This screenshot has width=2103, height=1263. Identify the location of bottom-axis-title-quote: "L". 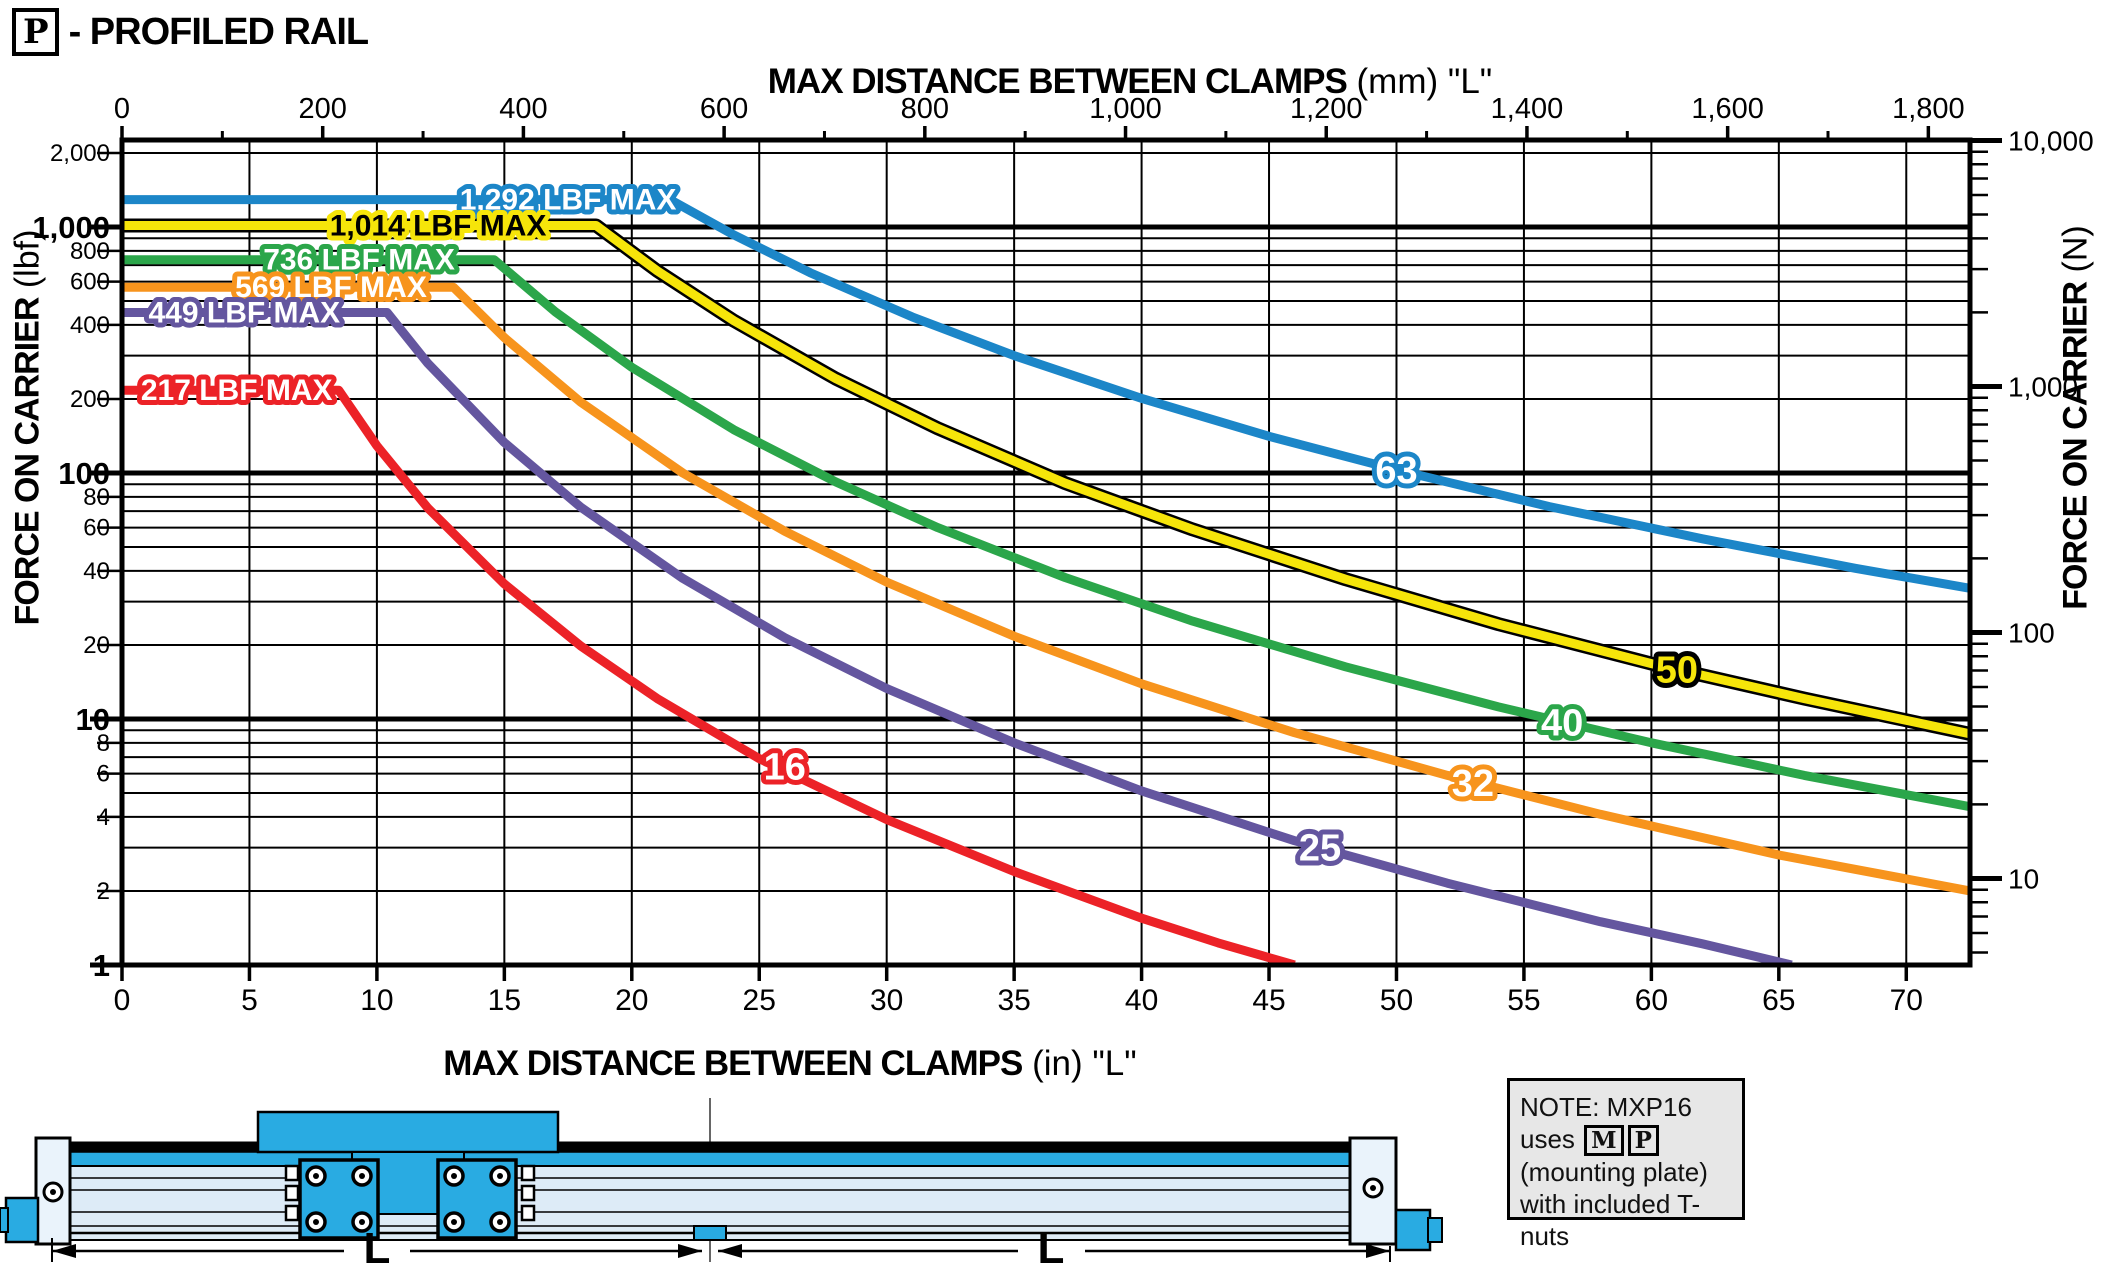
(1114, 1063).